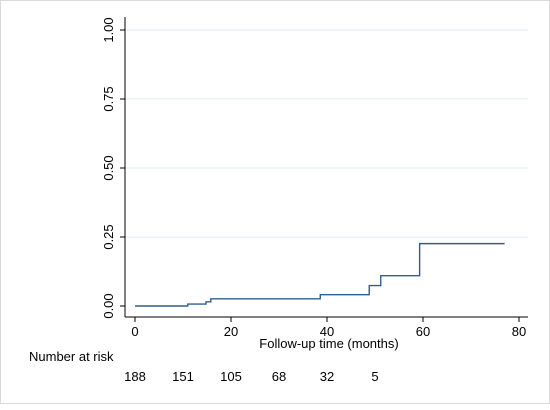 The height and width of the screenshot is (410, 550). What do you see at coordinates (134, 331) in the screenshot?
I see `x-tick-label: 0` at bounding box center [134, 331].